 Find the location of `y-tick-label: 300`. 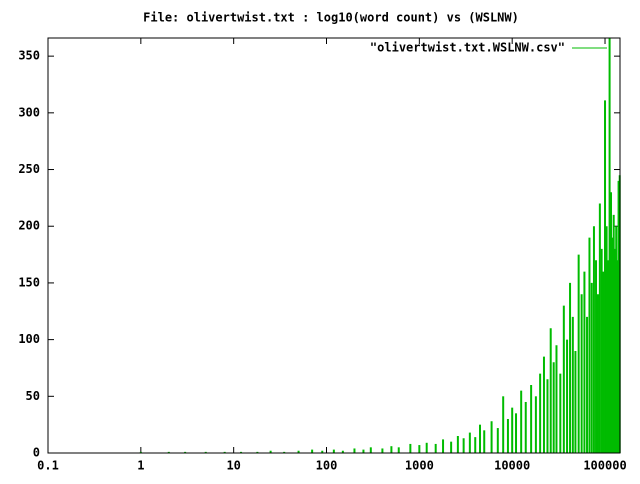

y-tick-label: 300 is located at coordinates (29, 112).